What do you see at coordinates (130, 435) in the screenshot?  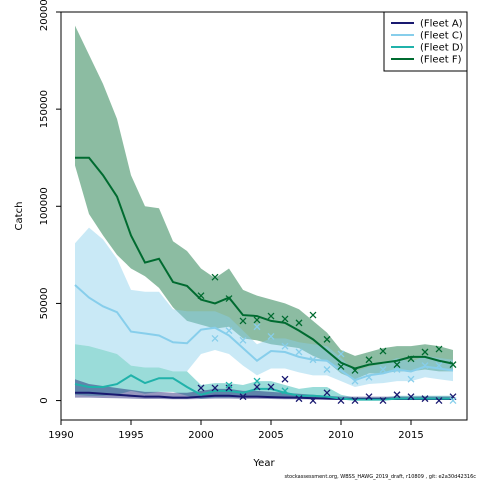 I see `x-tick-label: 1995` at bounding box center [130, 435].